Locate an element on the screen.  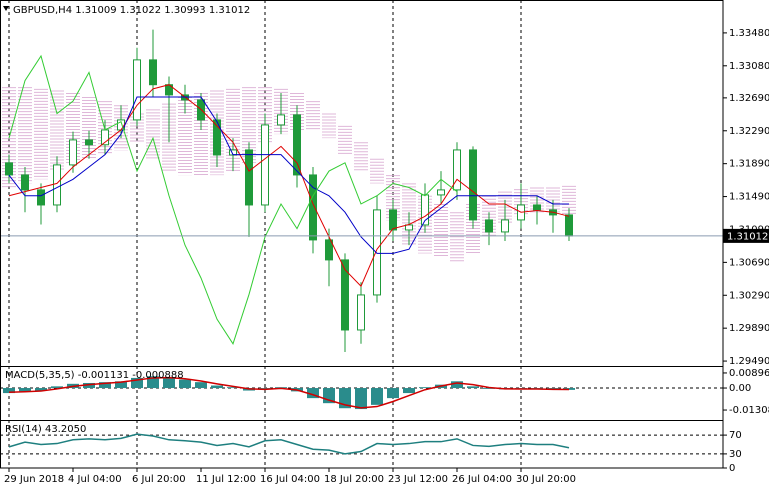
price-box is located at coordinates (746, 235).